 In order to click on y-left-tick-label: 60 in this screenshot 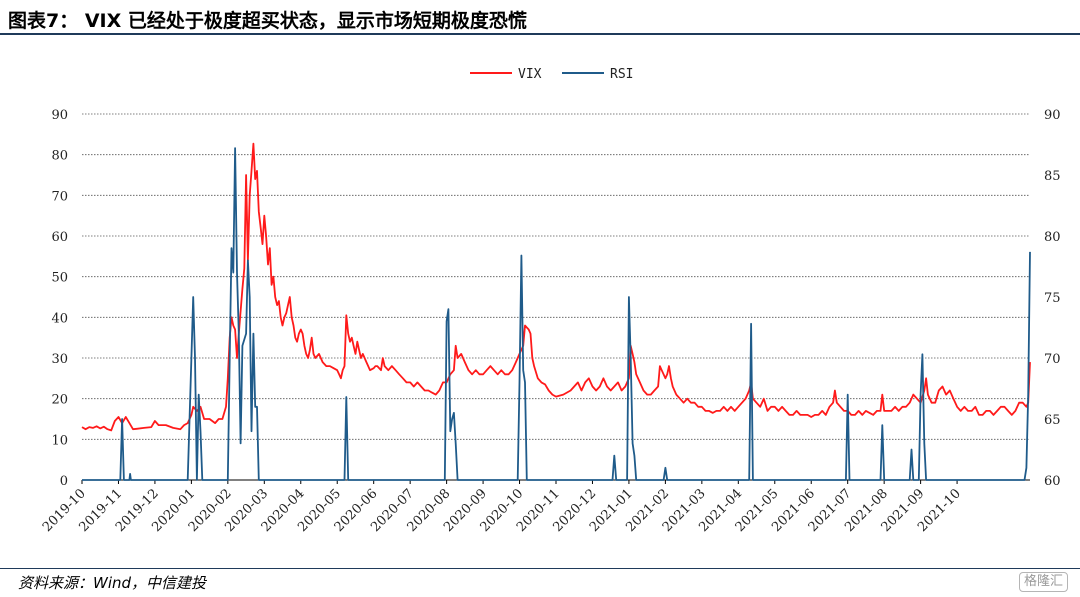, I will do `click(59, 237)`.